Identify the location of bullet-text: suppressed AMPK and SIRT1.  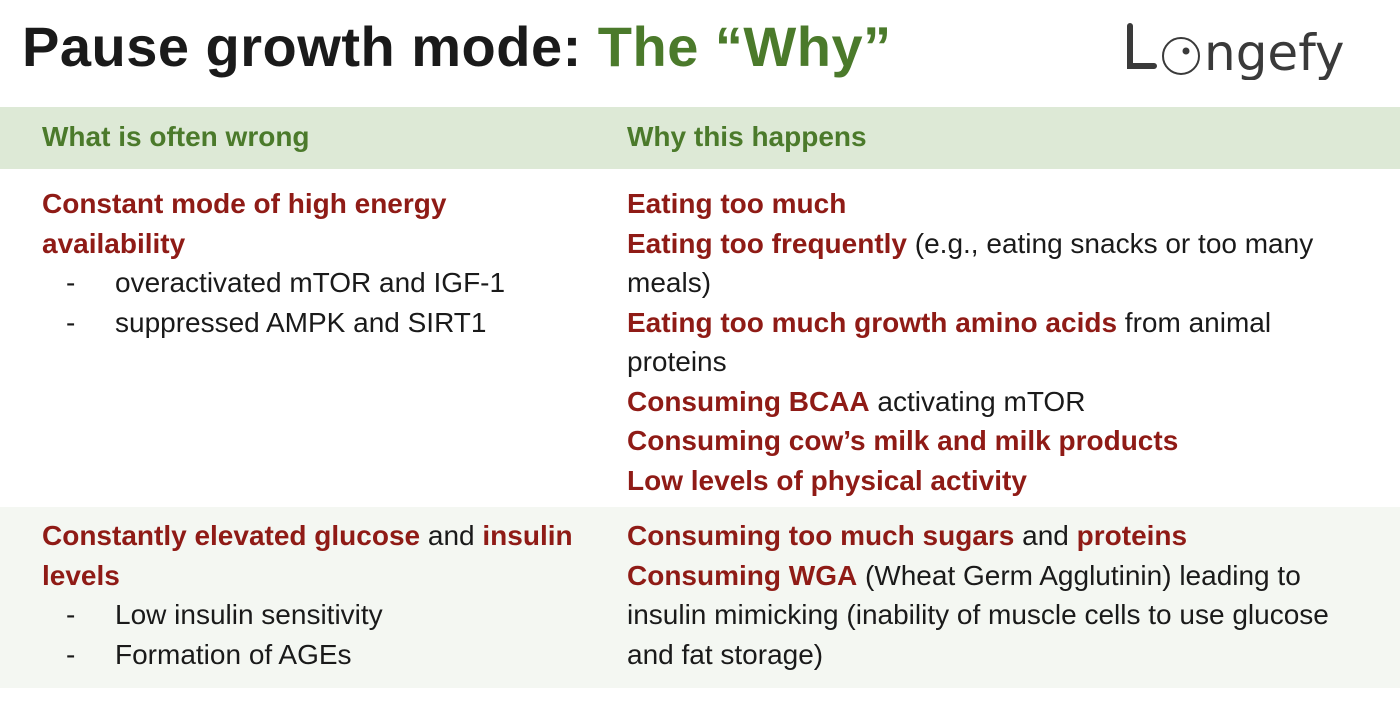
(301, 322).